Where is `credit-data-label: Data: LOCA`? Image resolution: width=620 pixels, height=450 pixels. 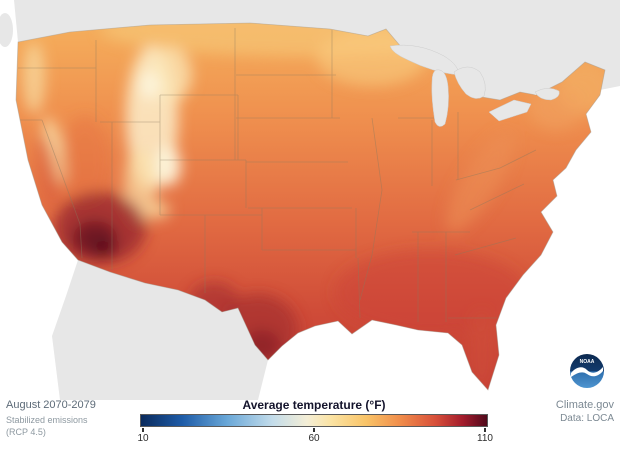 credit-data-label: Data: LOCA is located at coordinates (587, 418).